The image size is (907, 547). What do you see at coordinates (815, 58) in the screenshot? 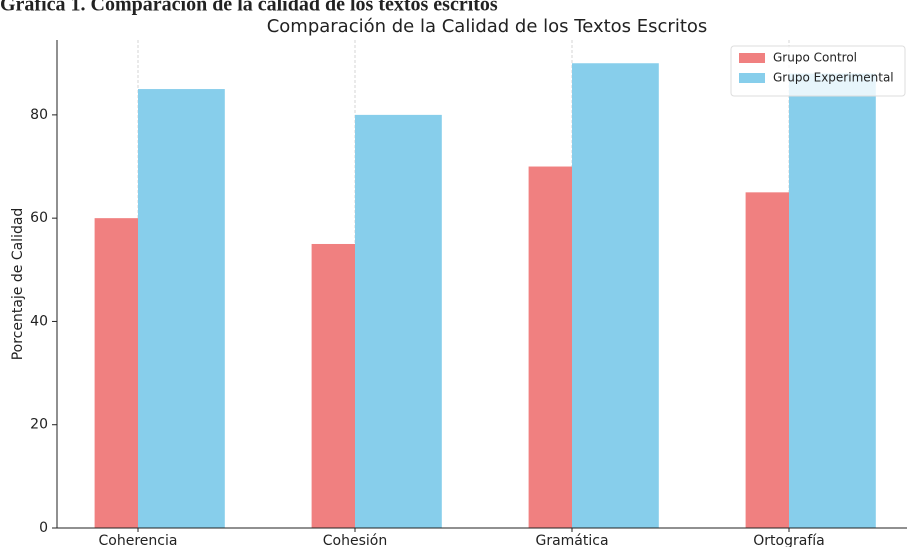
I see `legend-label: Grupo Control` at bounding box center [815, 58].